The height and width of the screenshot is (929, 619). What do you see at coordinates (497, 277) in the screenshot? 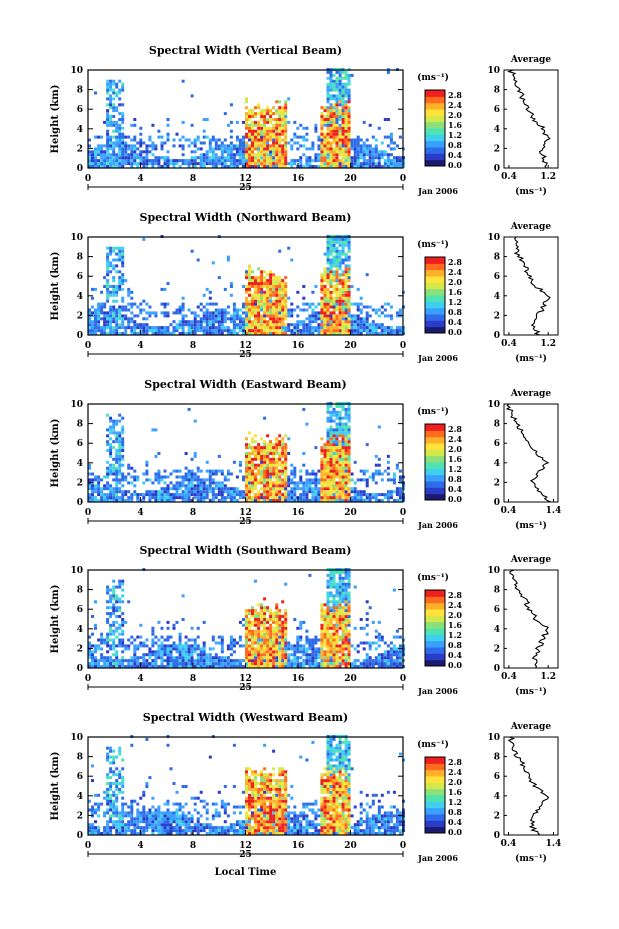
I see `average-y-tick-label: 6` at bounding box center [497, 277].